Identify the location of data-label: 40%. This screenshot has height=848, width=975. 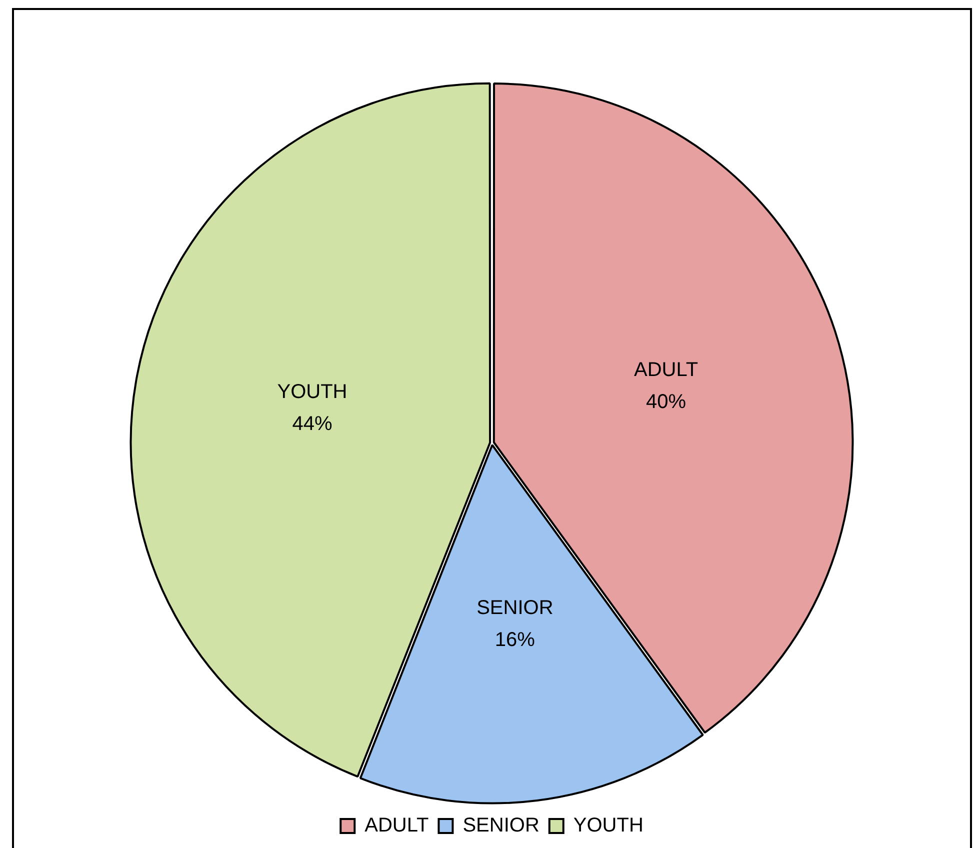
(666, 401).